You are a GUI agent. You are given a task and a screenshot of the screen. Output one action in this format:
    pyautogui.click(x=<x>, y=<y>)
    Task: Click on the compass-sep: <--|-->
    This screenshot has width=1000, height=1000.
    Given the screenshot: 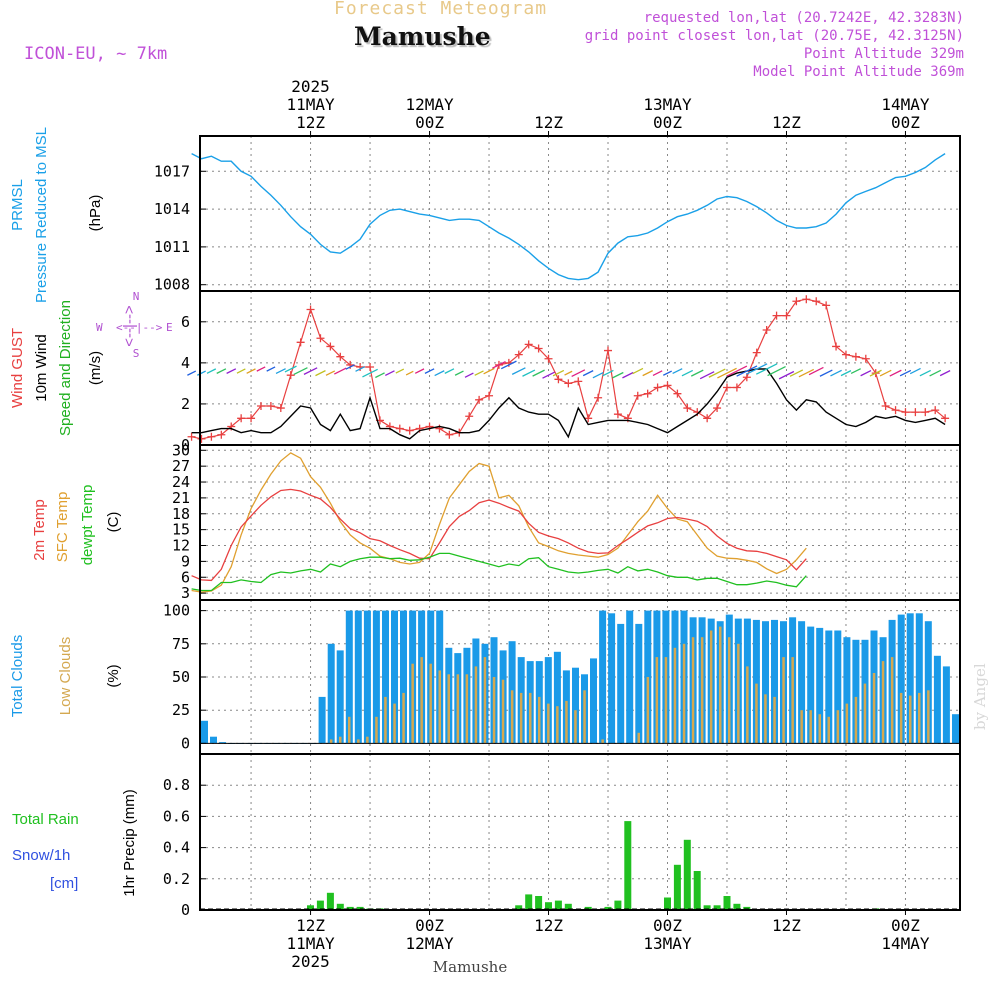 What is the action you would take?
    pyautogui.click(x=139, y=327)
    